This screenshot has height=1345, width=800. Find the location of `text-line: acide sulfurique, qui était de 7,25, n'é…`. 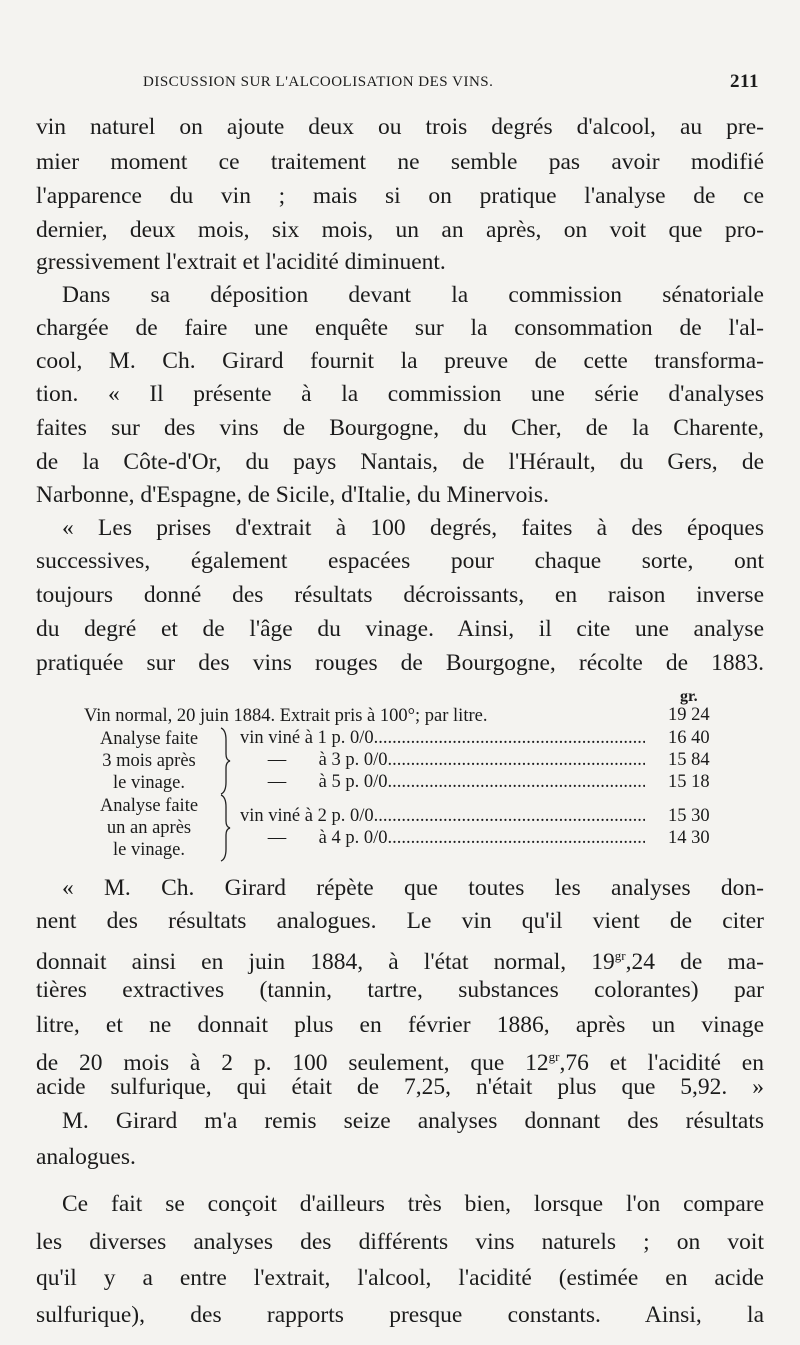

text-line: acide sulfurique, qui était de 7,25, n'é… is located at coordinates (400, 1087).